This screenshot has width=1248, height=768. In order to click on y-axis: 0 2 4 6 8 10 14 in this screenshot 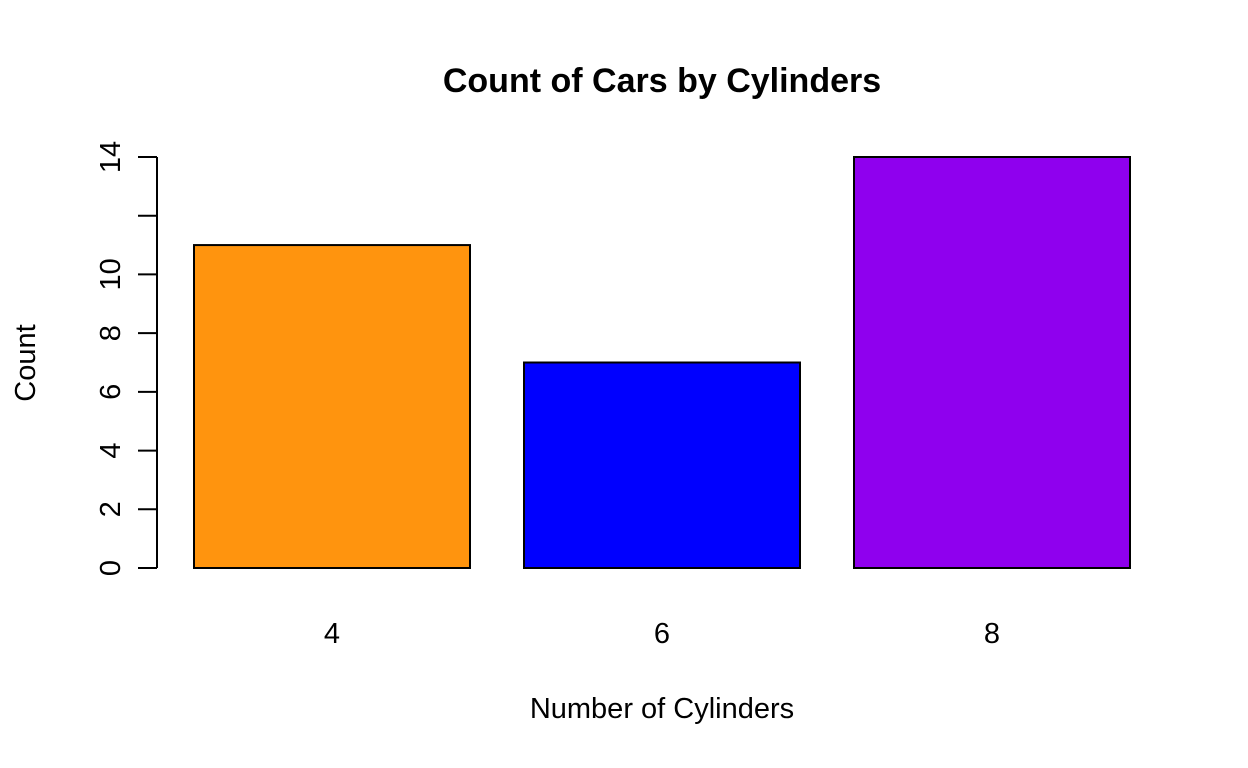, I will do `click(126, 358)`.